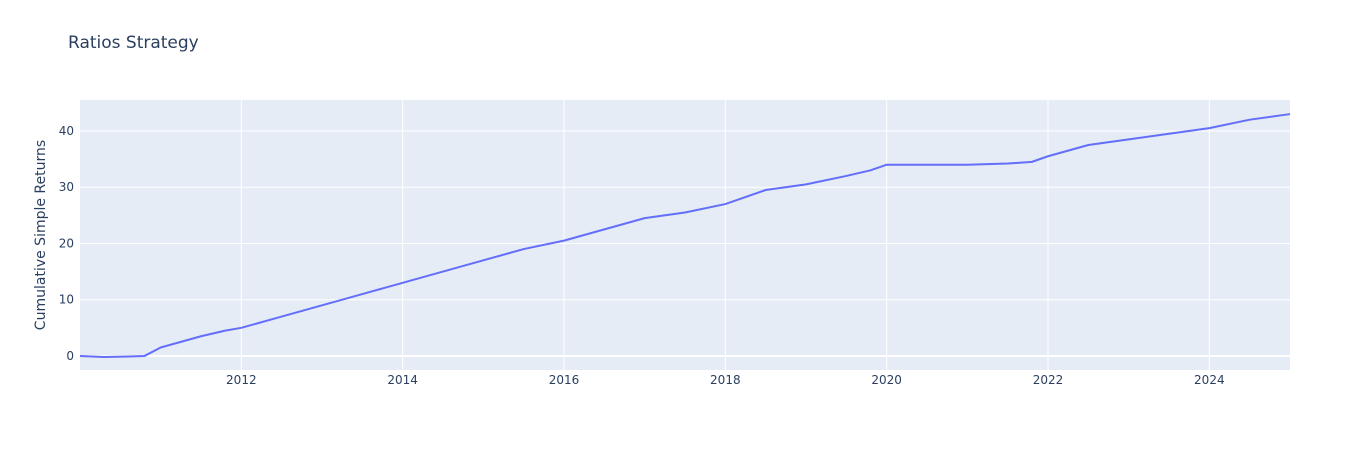  What do you see at coordinates (1209, 380) in the screenshot?
I see `x-tick-label: 2024` at bounding box center [1209, 380].